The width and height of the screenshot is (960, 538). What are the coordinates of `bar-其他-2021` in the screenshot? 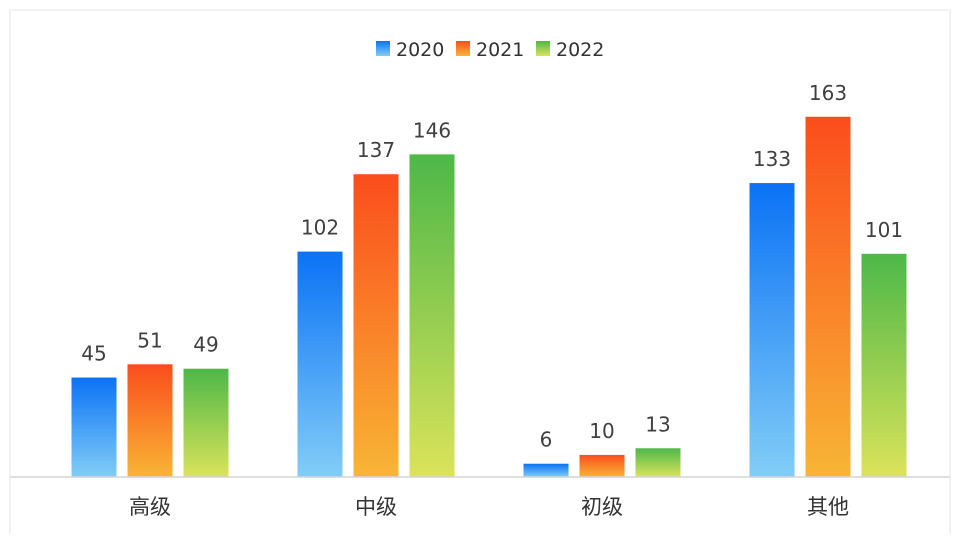 It's located at (828, 297).